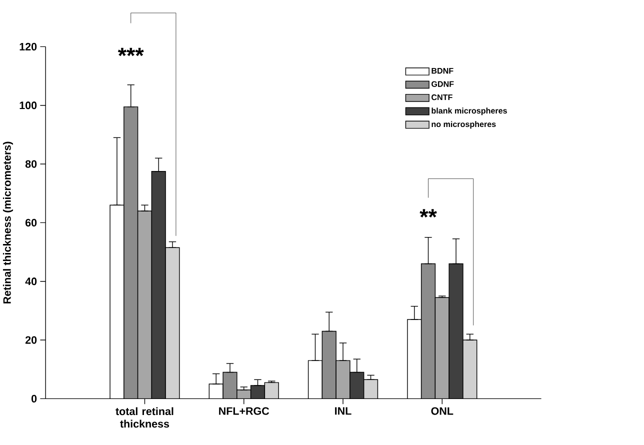  I want to click on legend-label: blank microspheres, so click(469, 111).